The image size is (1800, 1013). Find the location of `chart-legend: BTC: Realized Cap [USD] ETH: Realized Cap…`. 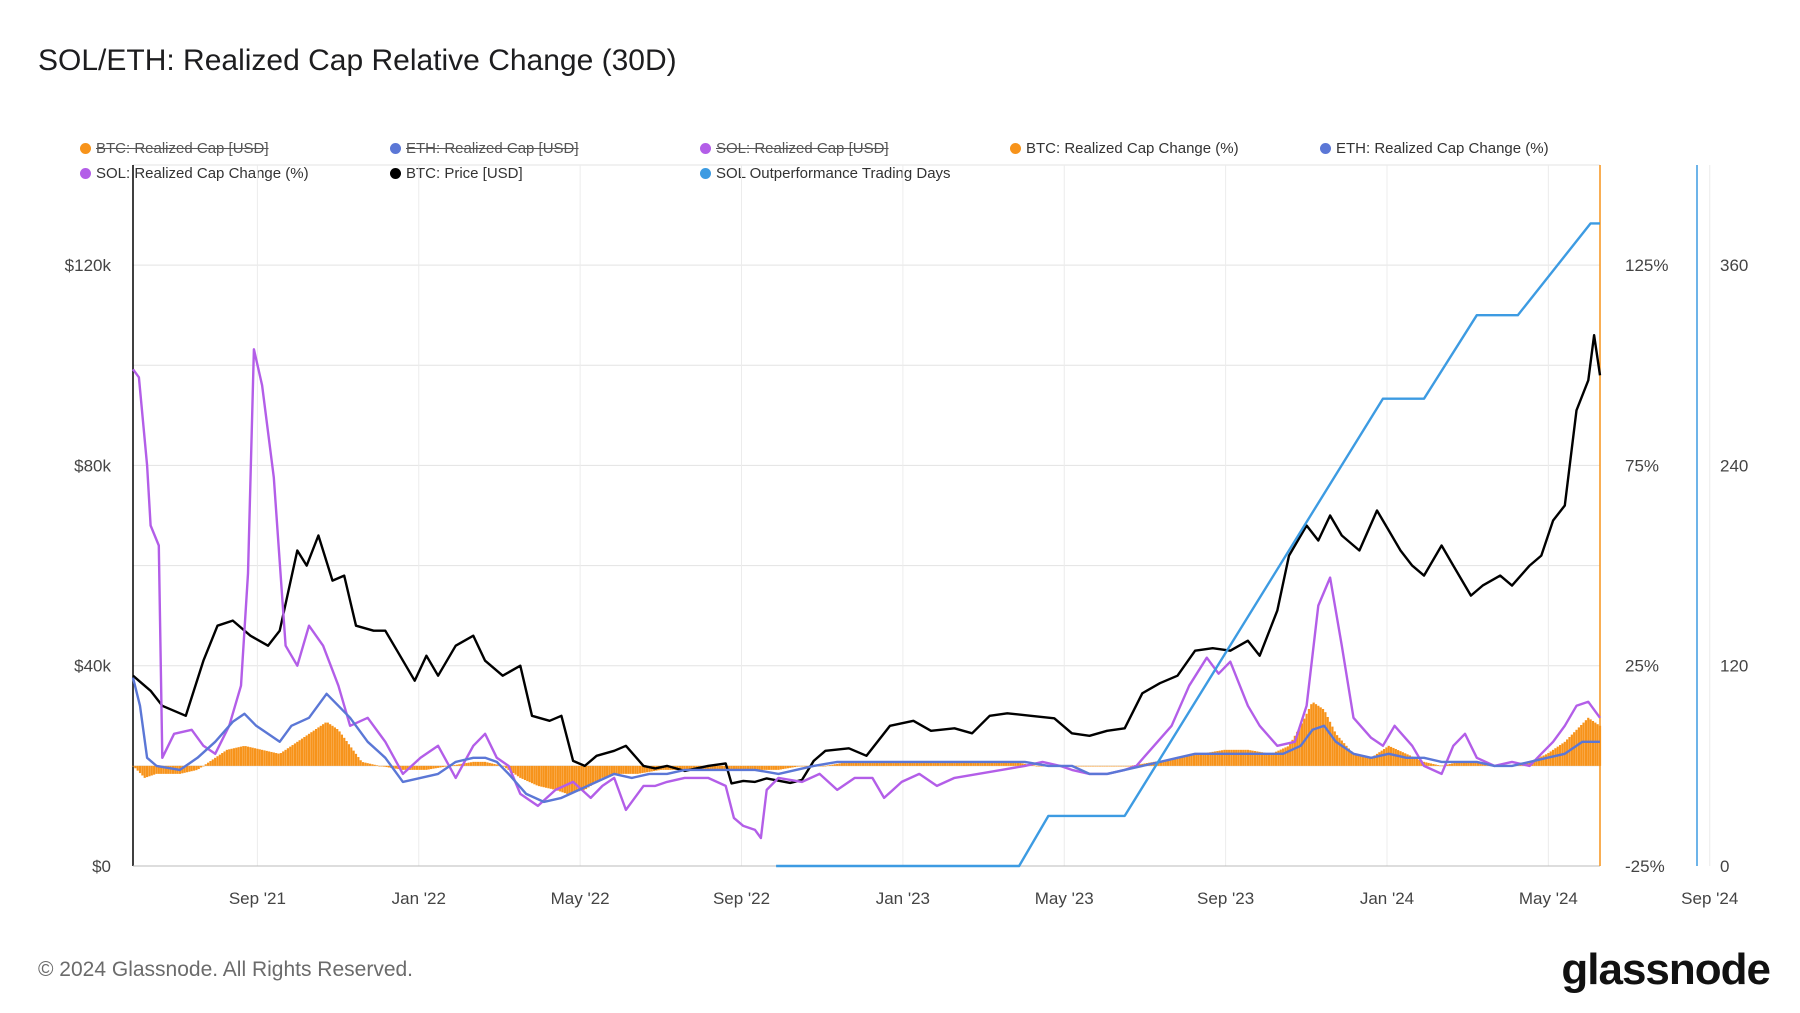

chart-legend: BTC: Realized Cap [USD] ETH: Realized Cap… is located at coordinates (860, 165).